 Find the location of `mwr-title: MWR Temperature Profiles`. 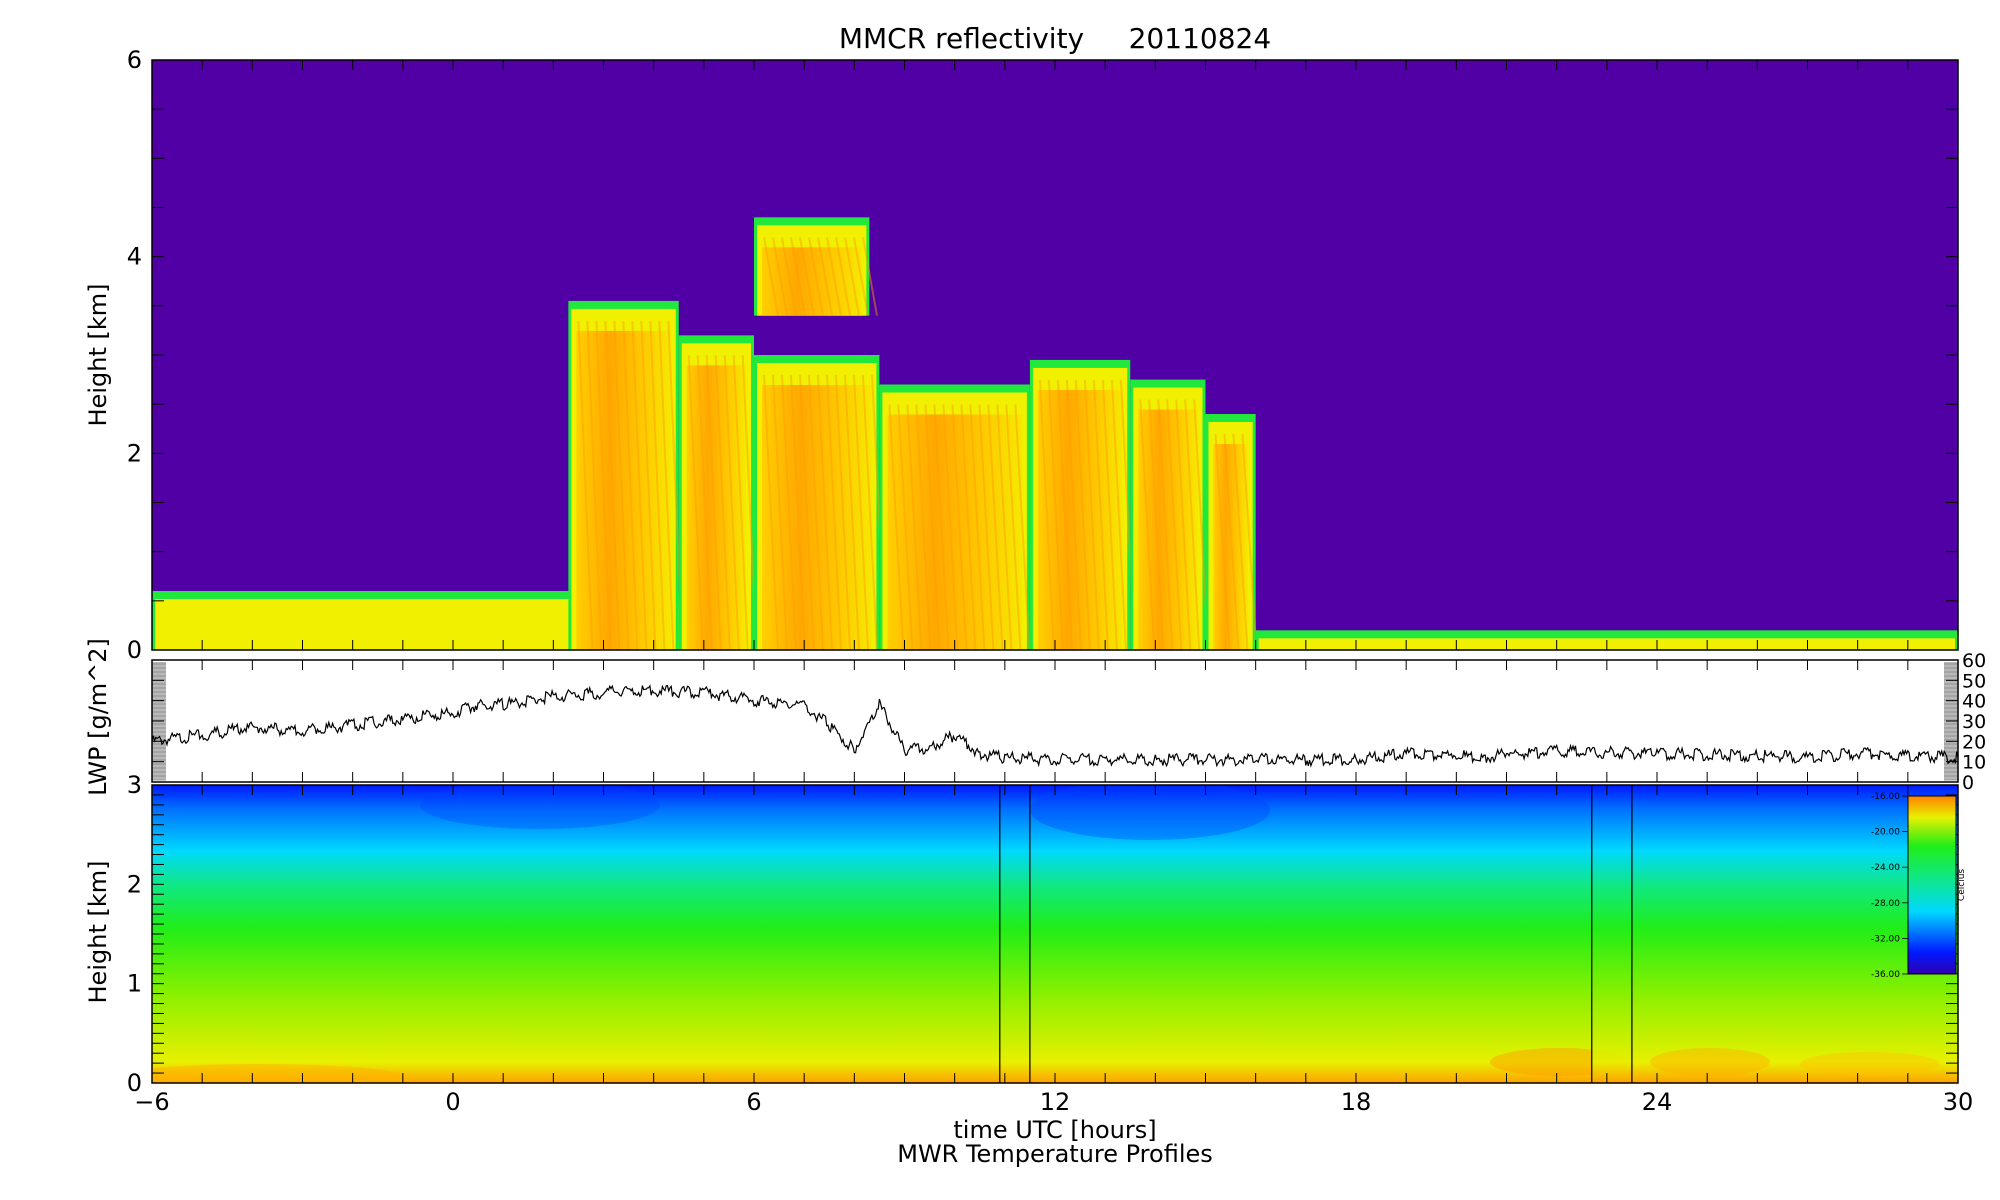

mwr-title: MWR Temperature Profiles is located at coordinates (1055, 1154).